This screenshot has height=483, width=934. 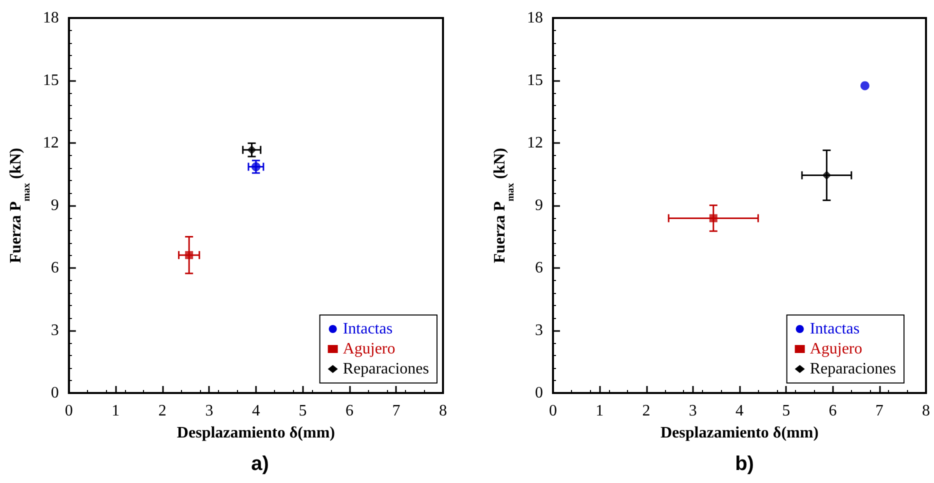 I want to click on text: a), so click(x=260, y=464).